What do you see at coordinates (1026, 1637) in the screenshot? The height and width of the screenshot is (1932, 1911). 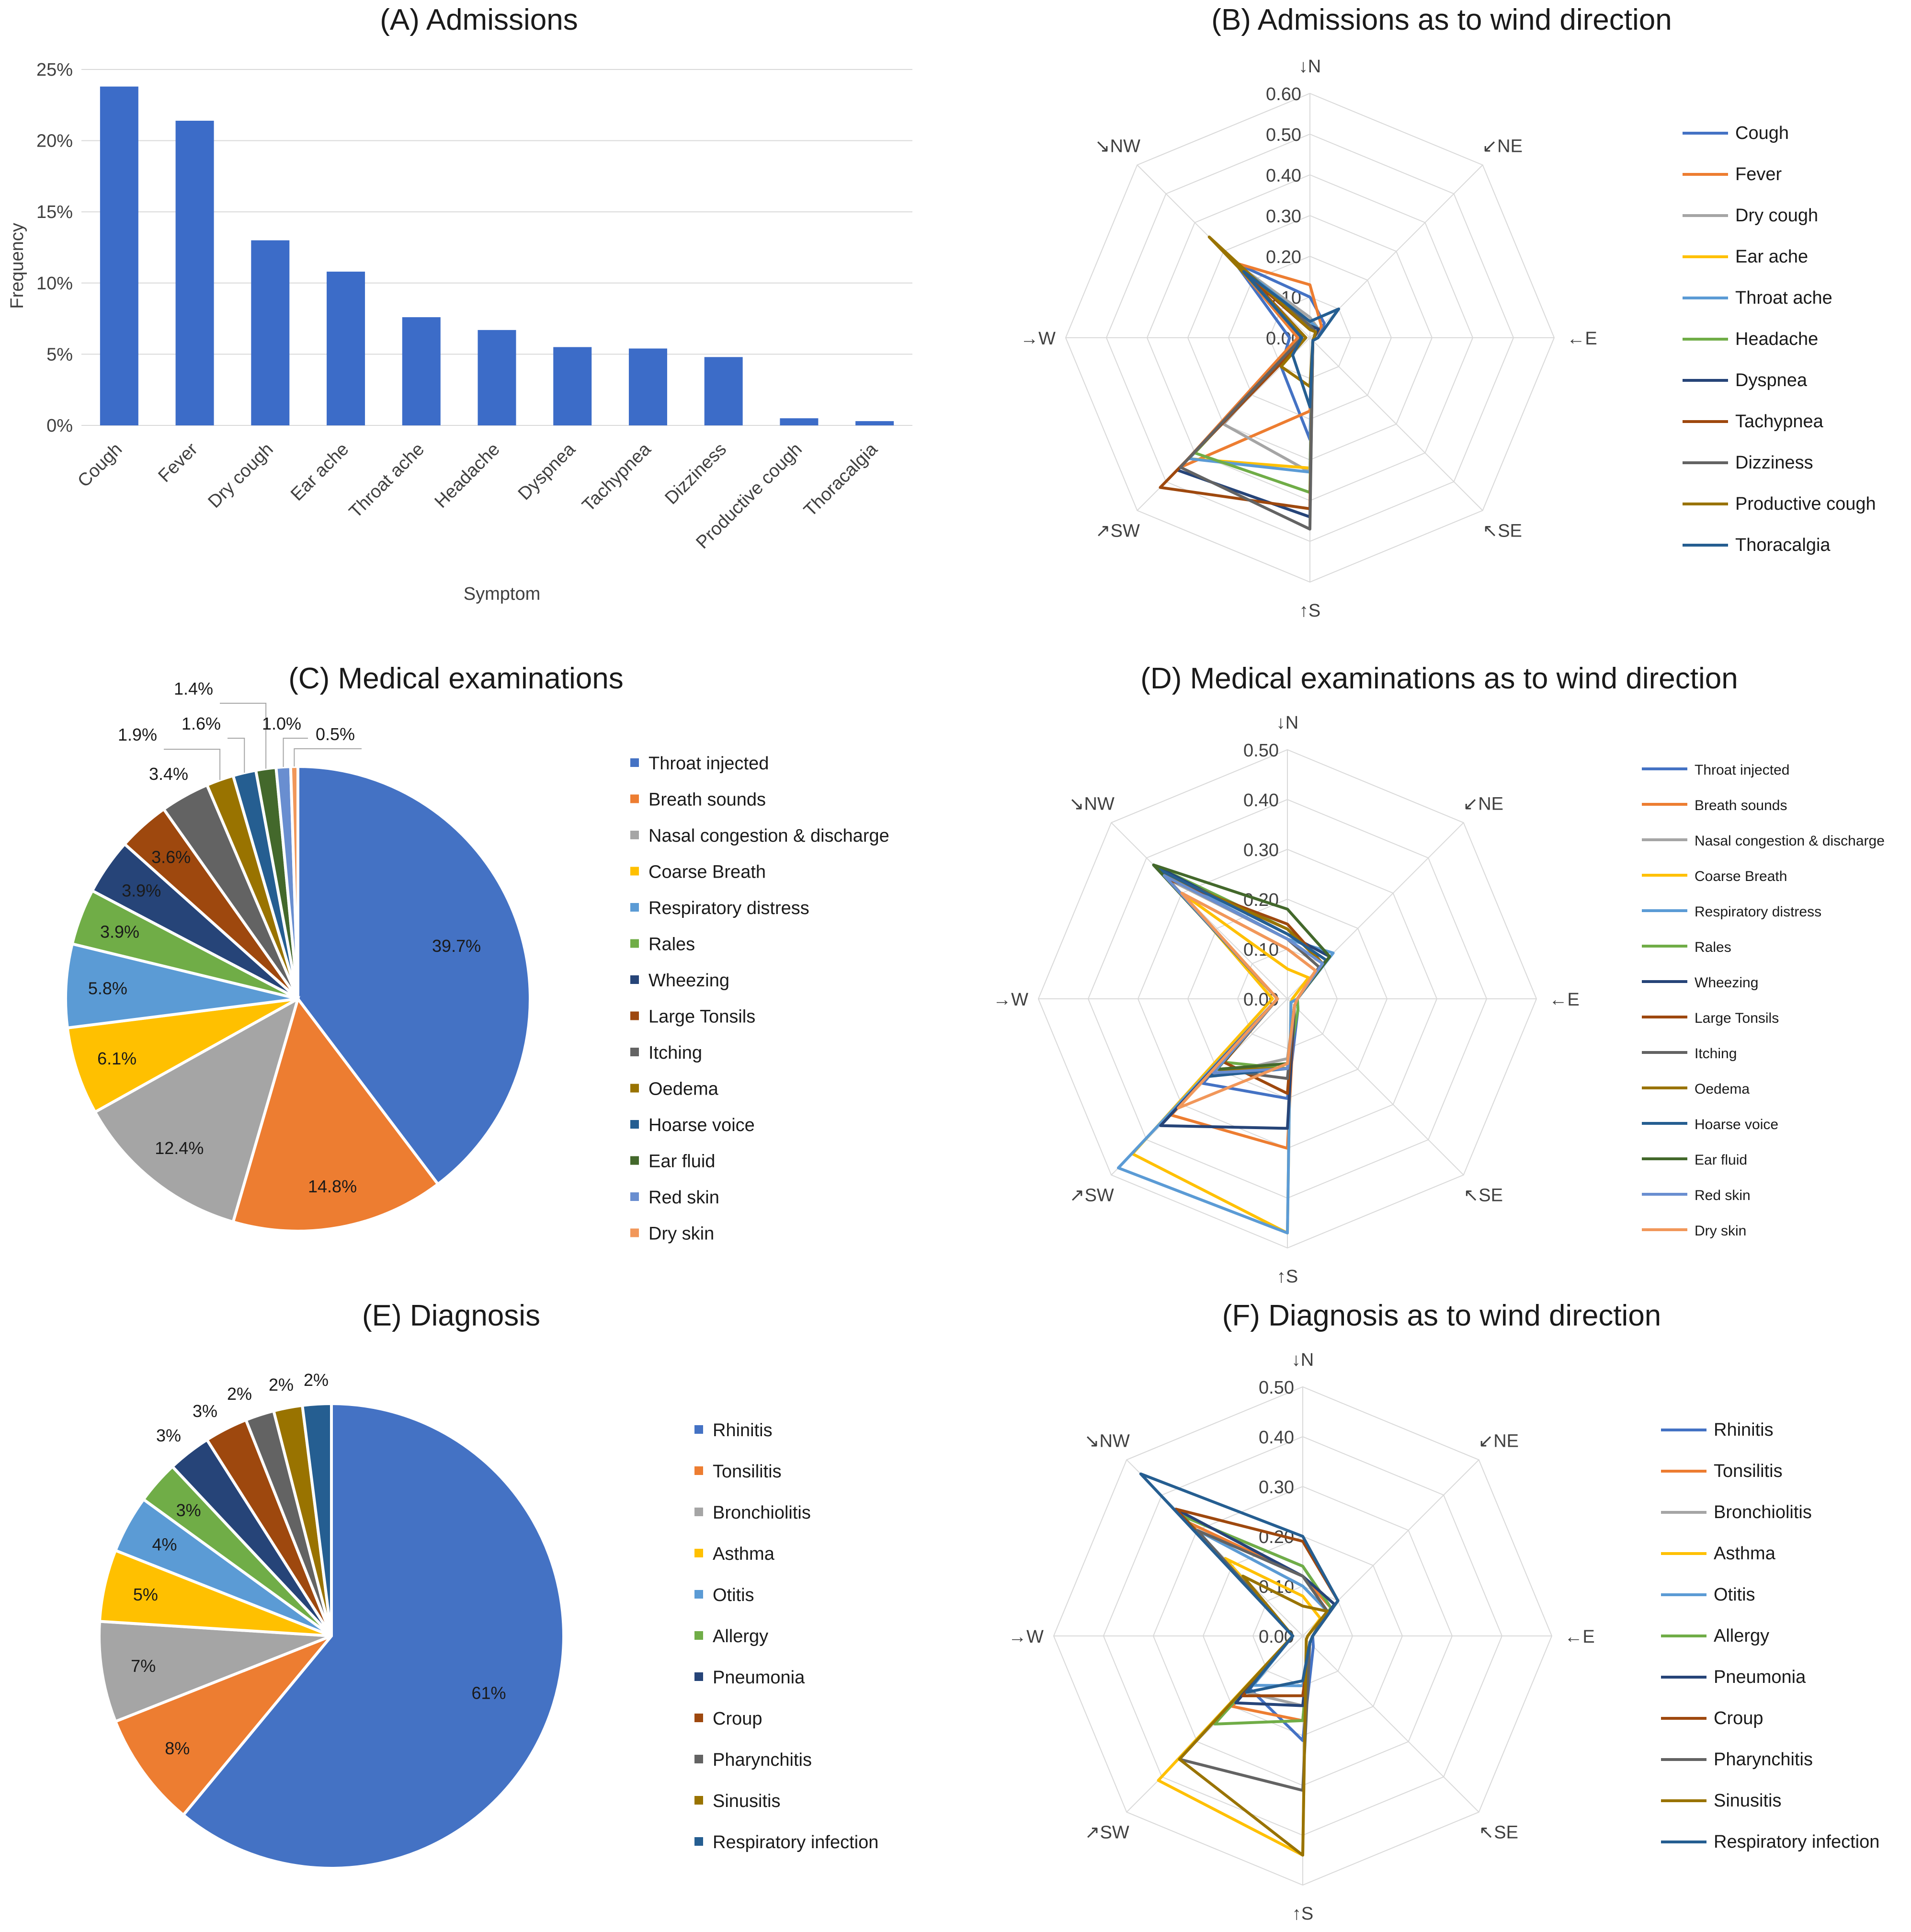 I see `chart-f-direction-label: →W` at bounding box center [1026, 1637].